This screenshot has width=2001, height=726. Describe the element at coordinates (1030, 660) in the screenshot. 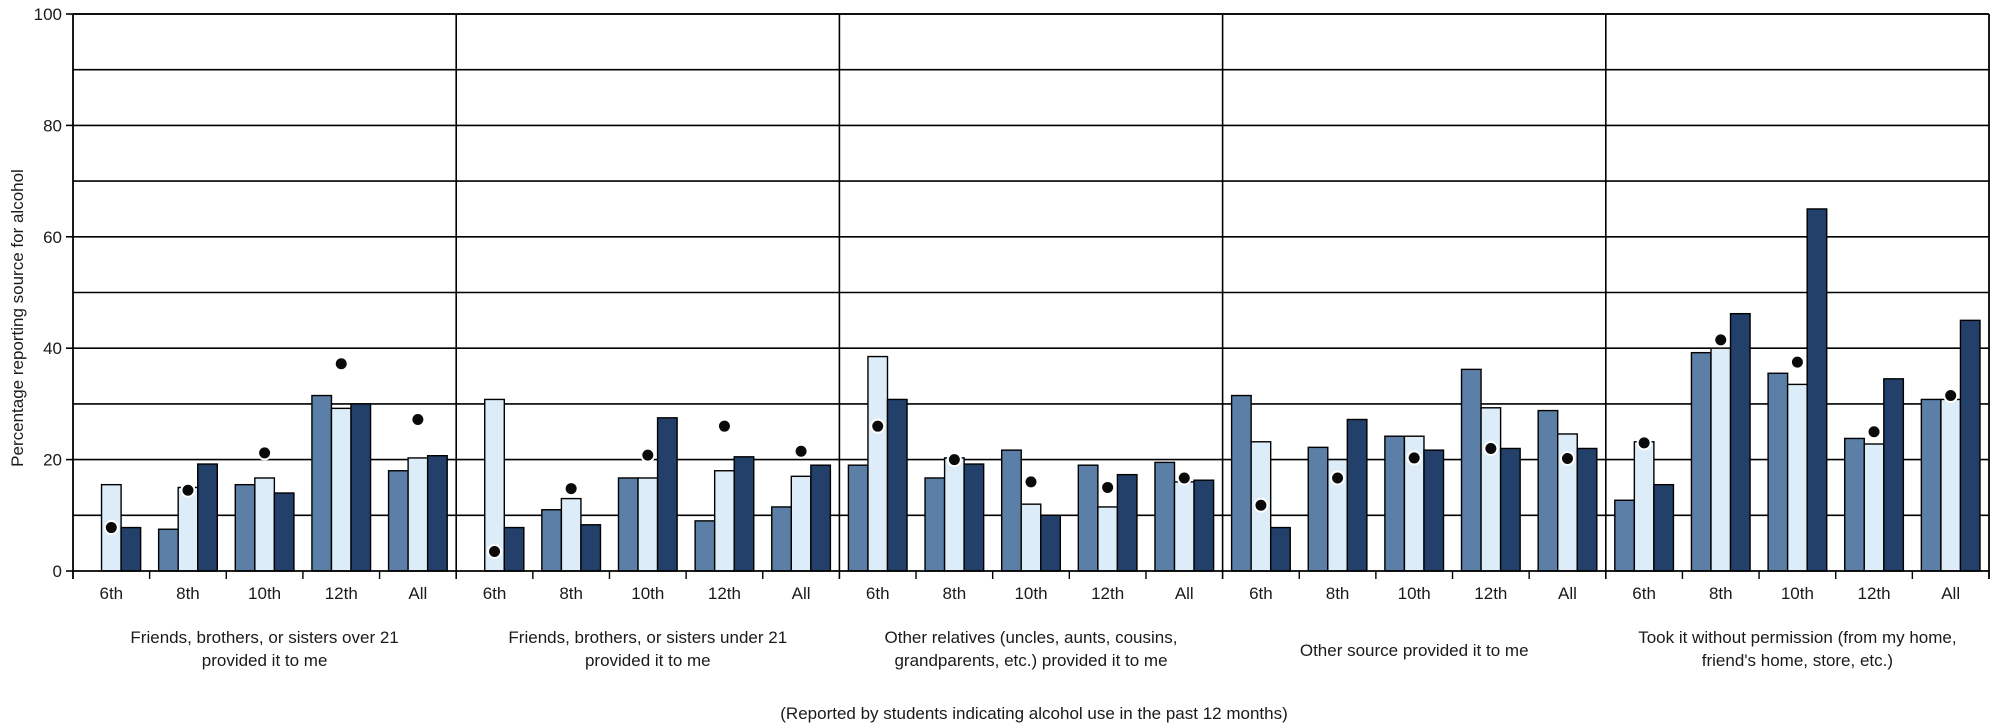

I see `group-label-line: grandparents, etc.) provided it to me` at that location.